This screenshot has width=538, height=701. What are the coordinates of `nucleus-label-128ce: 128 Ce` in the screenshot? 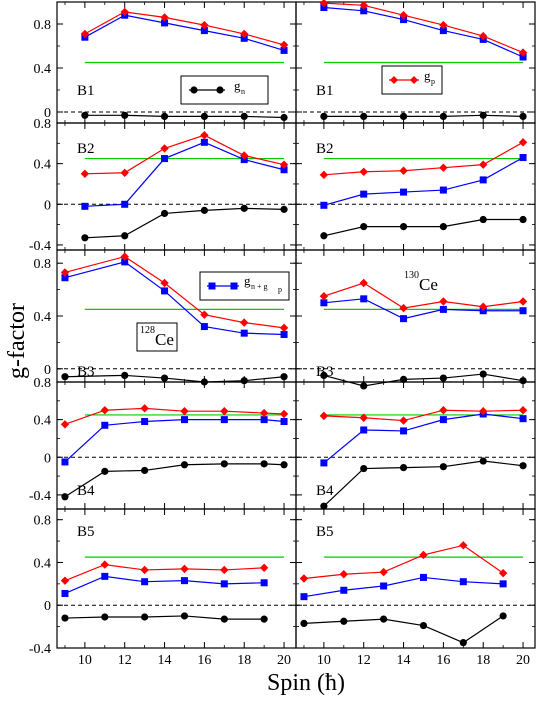 It's located at (157, 337).